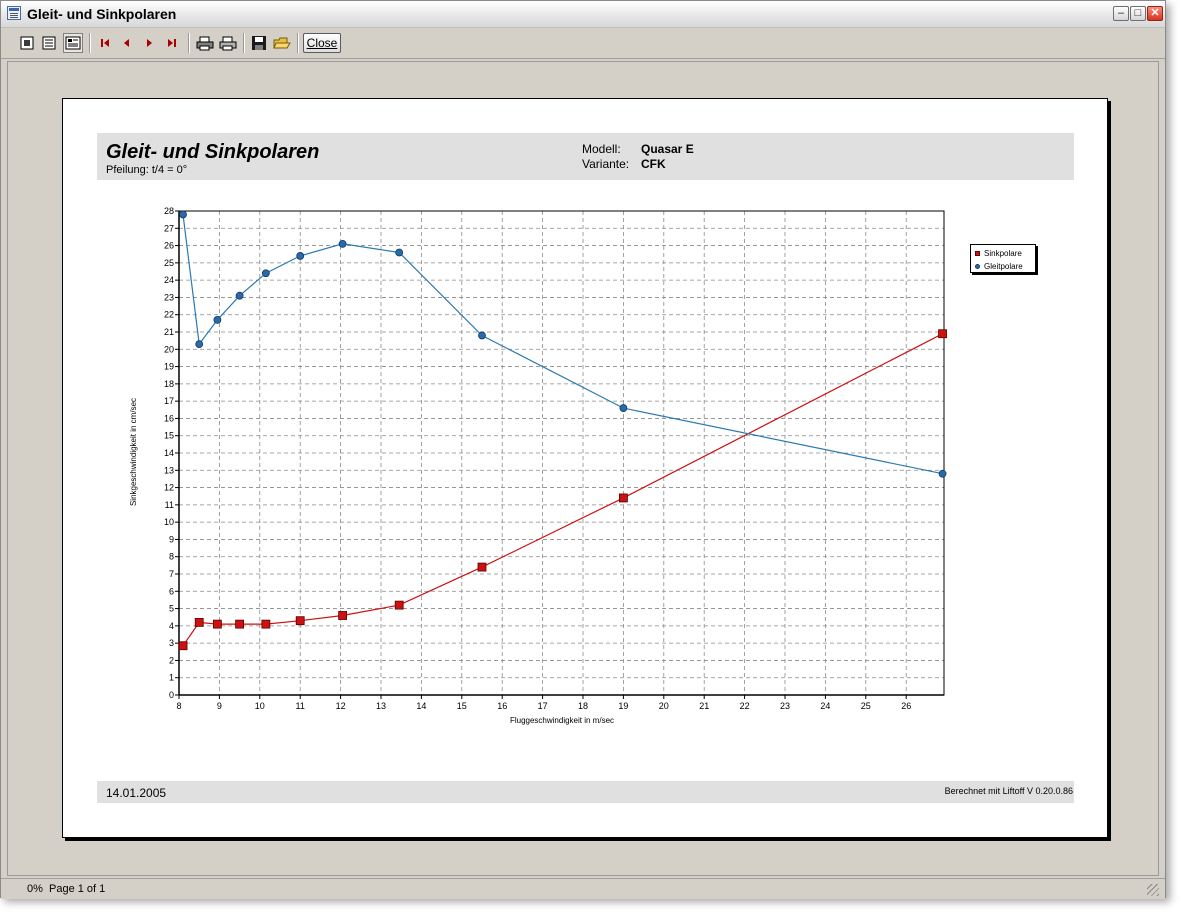 The height and width of the screenshot is (912, 1181). What do you see at coordinates (171, 643) in the screenshot?
I see `y-tick-label: 3` at bounding box center [171, 643].